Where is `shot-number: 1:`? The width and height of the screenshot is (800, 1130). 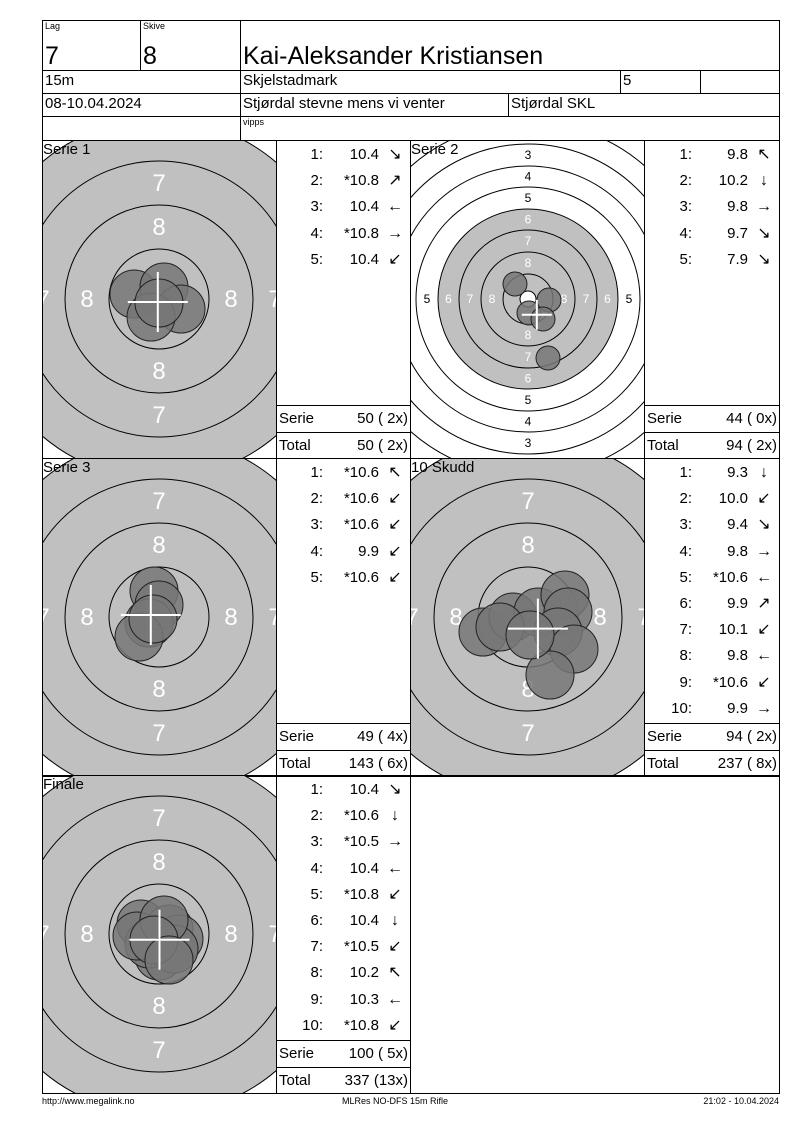 shot-number: 1: is located at coordinates (685, 472).